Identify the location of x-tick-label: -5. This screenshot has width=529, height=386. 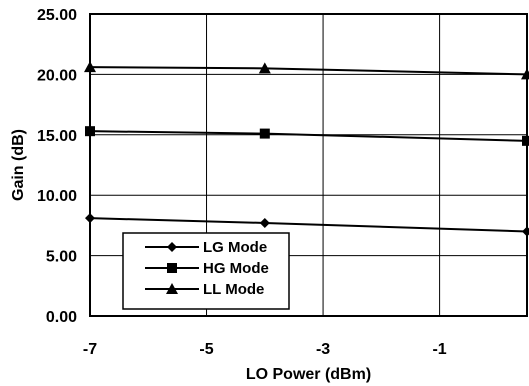
(206, 349).